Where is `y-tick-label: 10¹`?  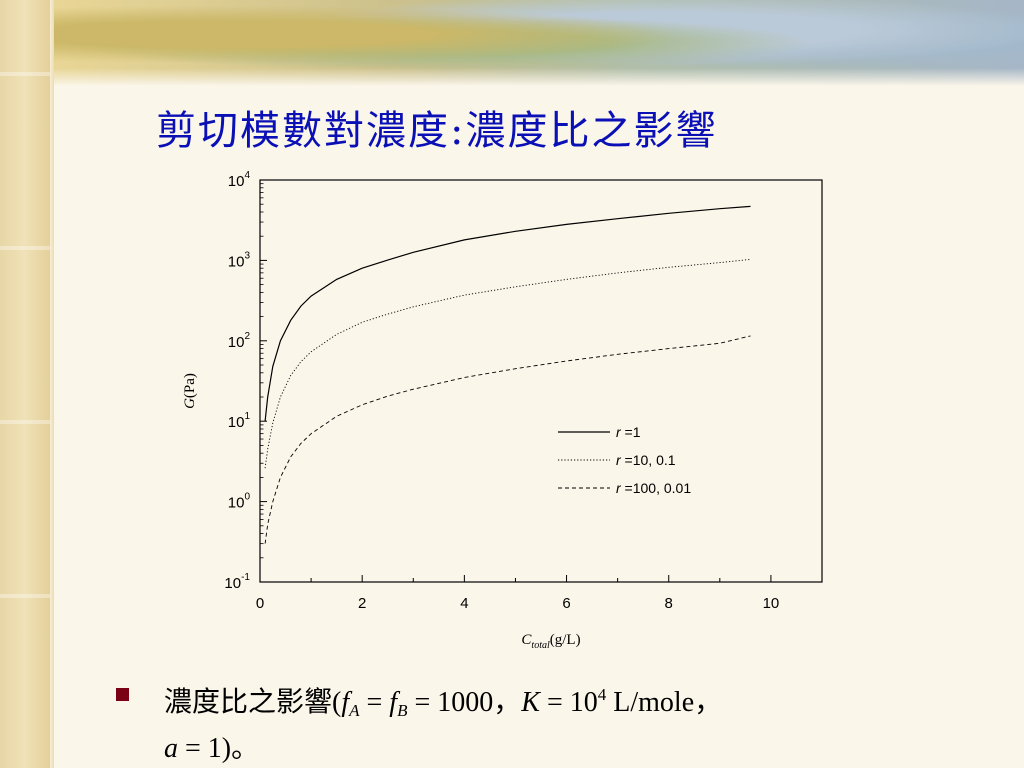 y-tick-label: 10¹ is located at coordinates (239, 421).